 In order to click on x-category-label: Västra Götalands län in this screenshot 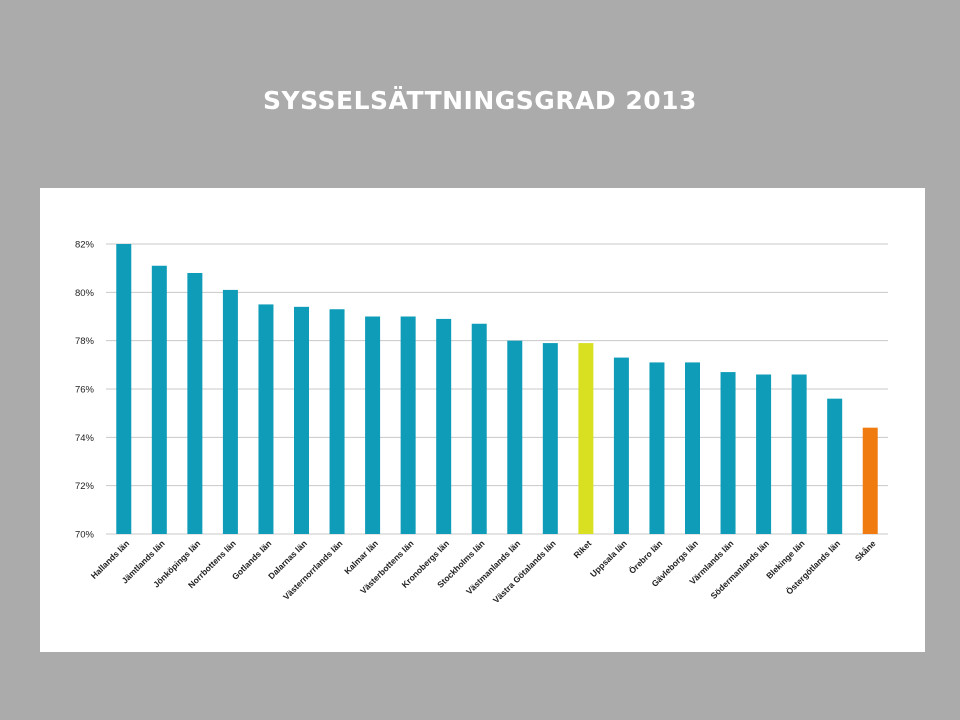, I will do `click(524, 571)`.